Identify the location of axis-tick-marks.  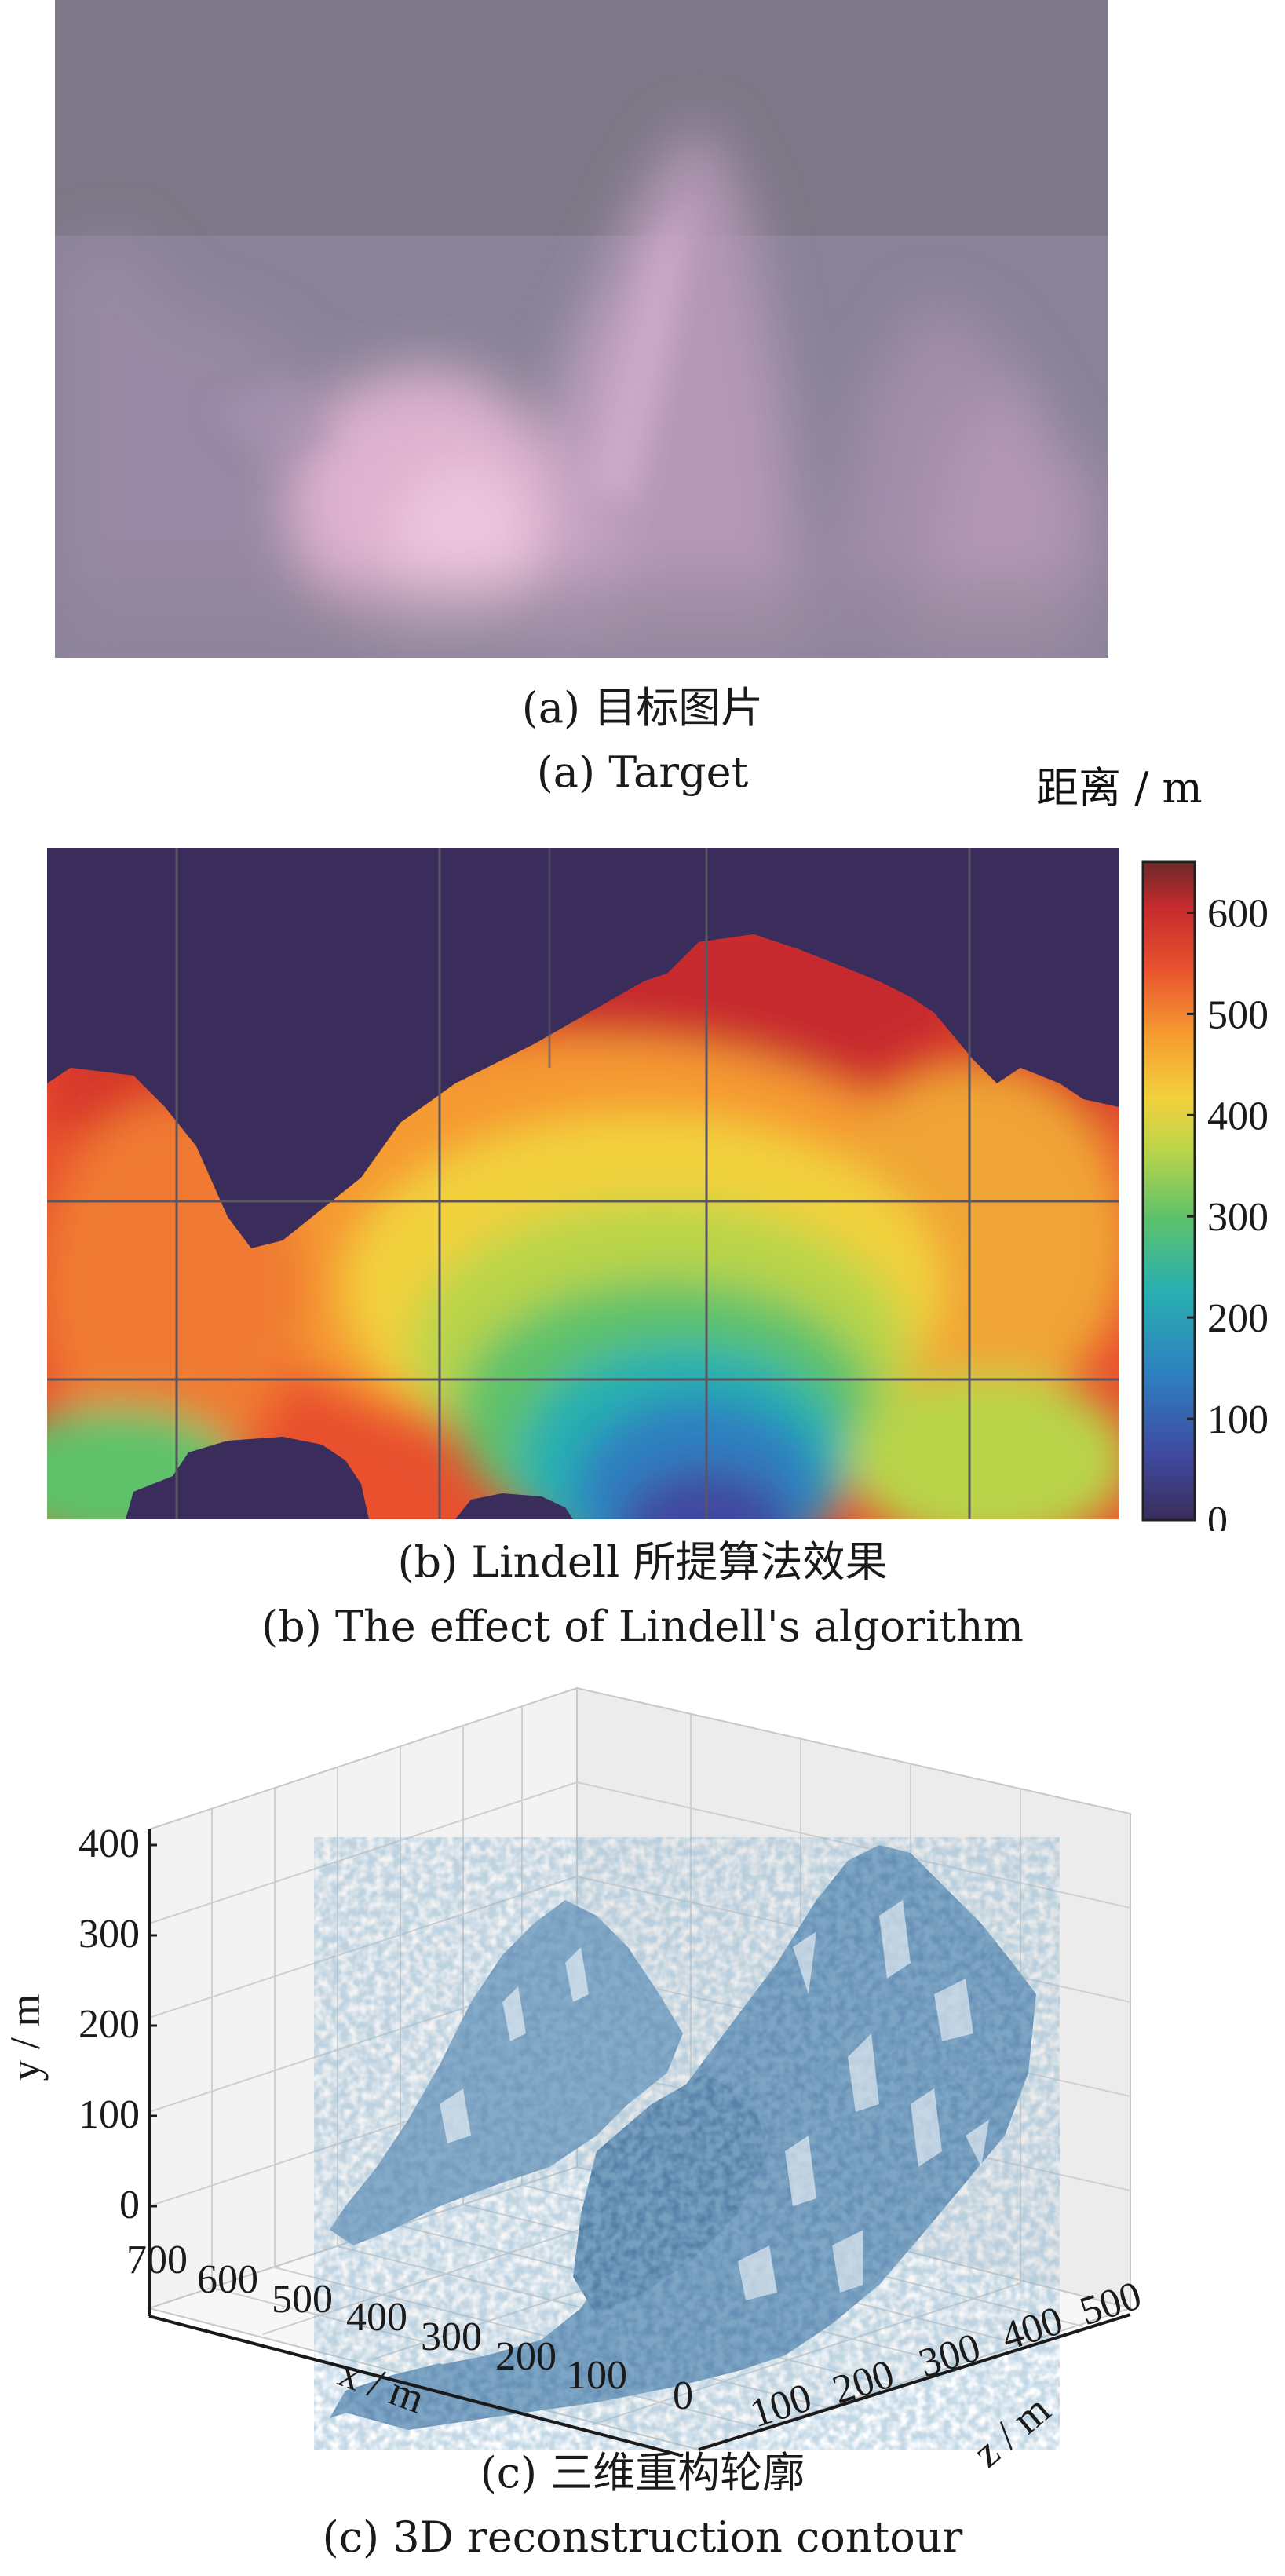
(153, 2026).